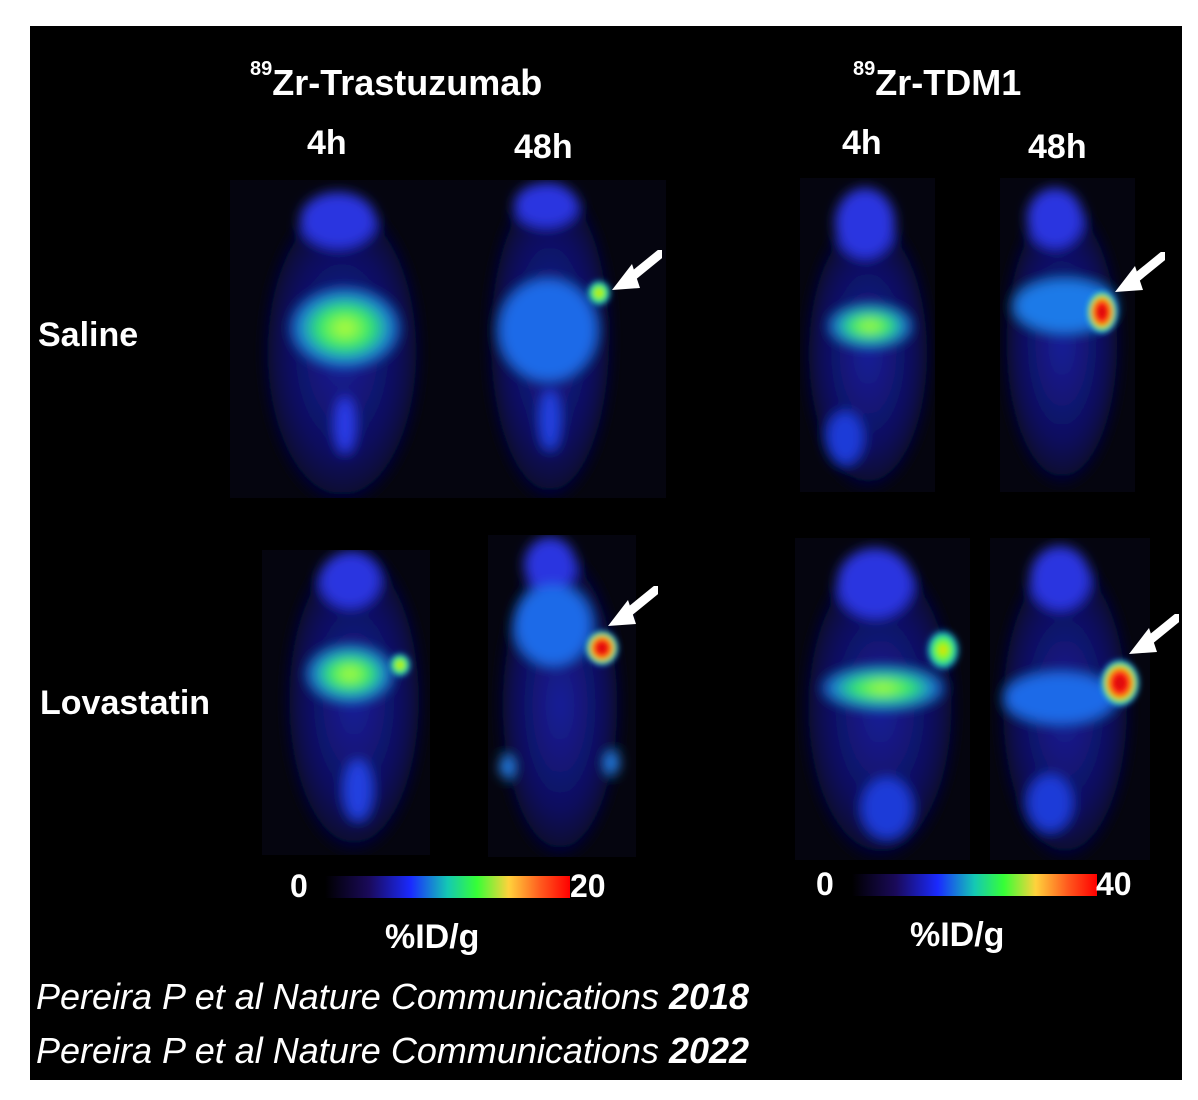 Image resolution: width=1198 pixels, height=1100 pixels. Describe the element at coordinates (588, 886) in the screenshot. I see `colorbar-left-max: 20` at that location.